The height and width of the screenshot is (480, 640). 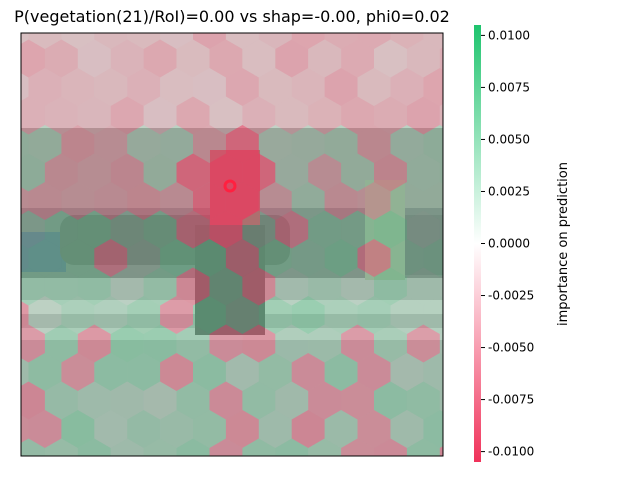 What do you see at coordinates (509, 35) in the screenshot?
I see `colorbar-tick-label: 0.0100` at bounding box center [509, 35].